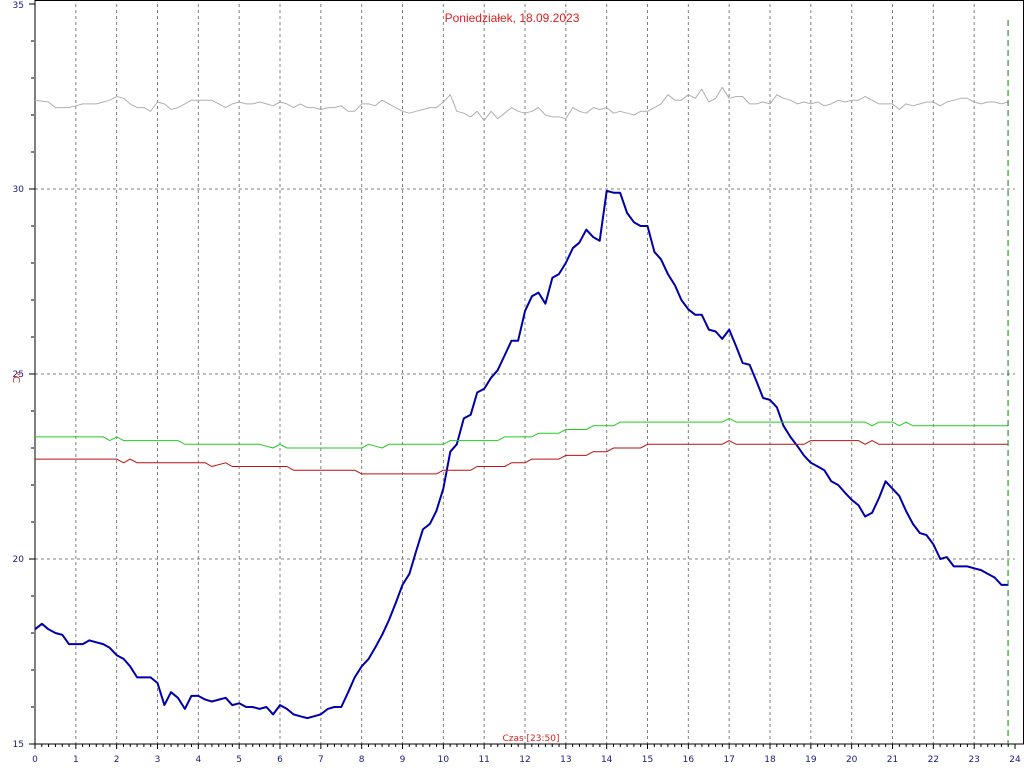  What do you see at coordinates (770, 760) in the screenshot?
I see `x-tick-label: 18` at bounding box center [770, 760].